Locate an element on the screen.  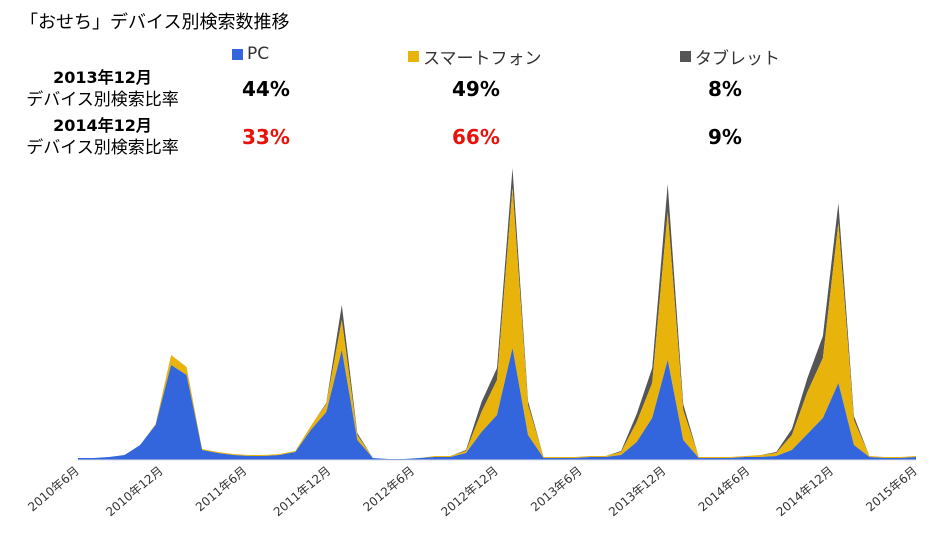
x-tick-label: 2013年12月 is located at coordinates (637, 492).